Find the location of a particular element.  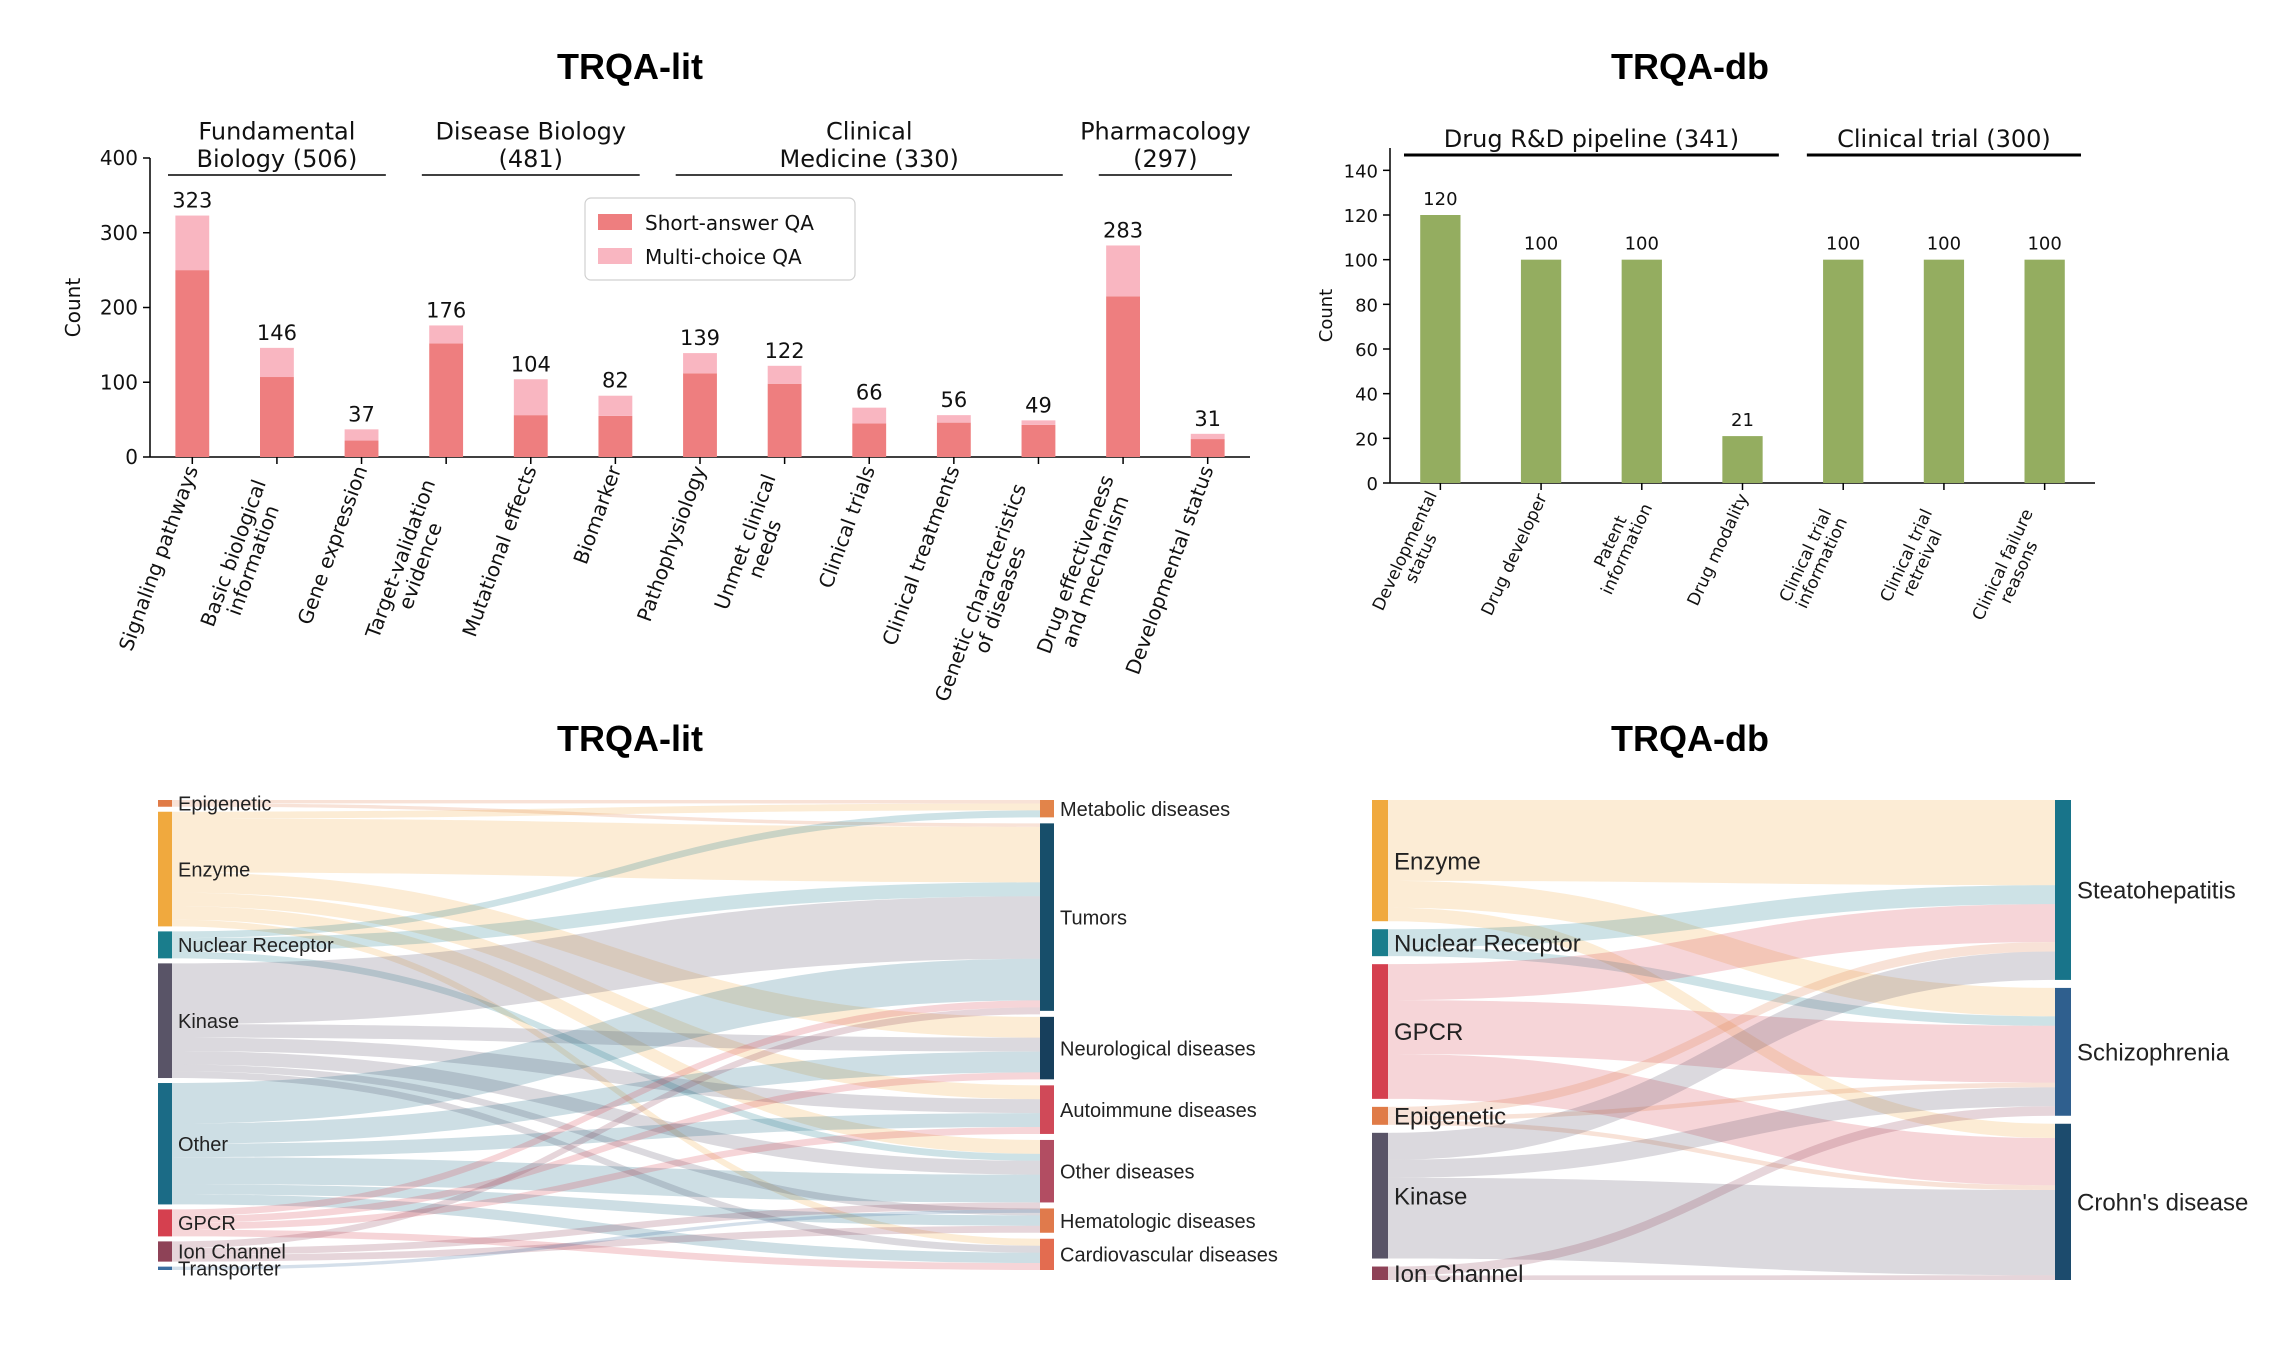

sankey-source-label: Epigenetic is located at coordinates (1450, 1116).